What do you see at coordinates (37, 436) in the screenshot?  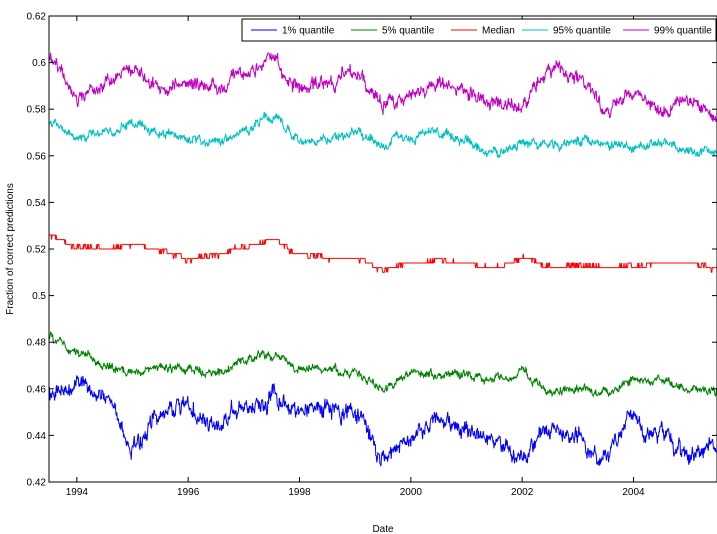 I see `y-tick-label: 0.44` at bounding box center [37, 436].